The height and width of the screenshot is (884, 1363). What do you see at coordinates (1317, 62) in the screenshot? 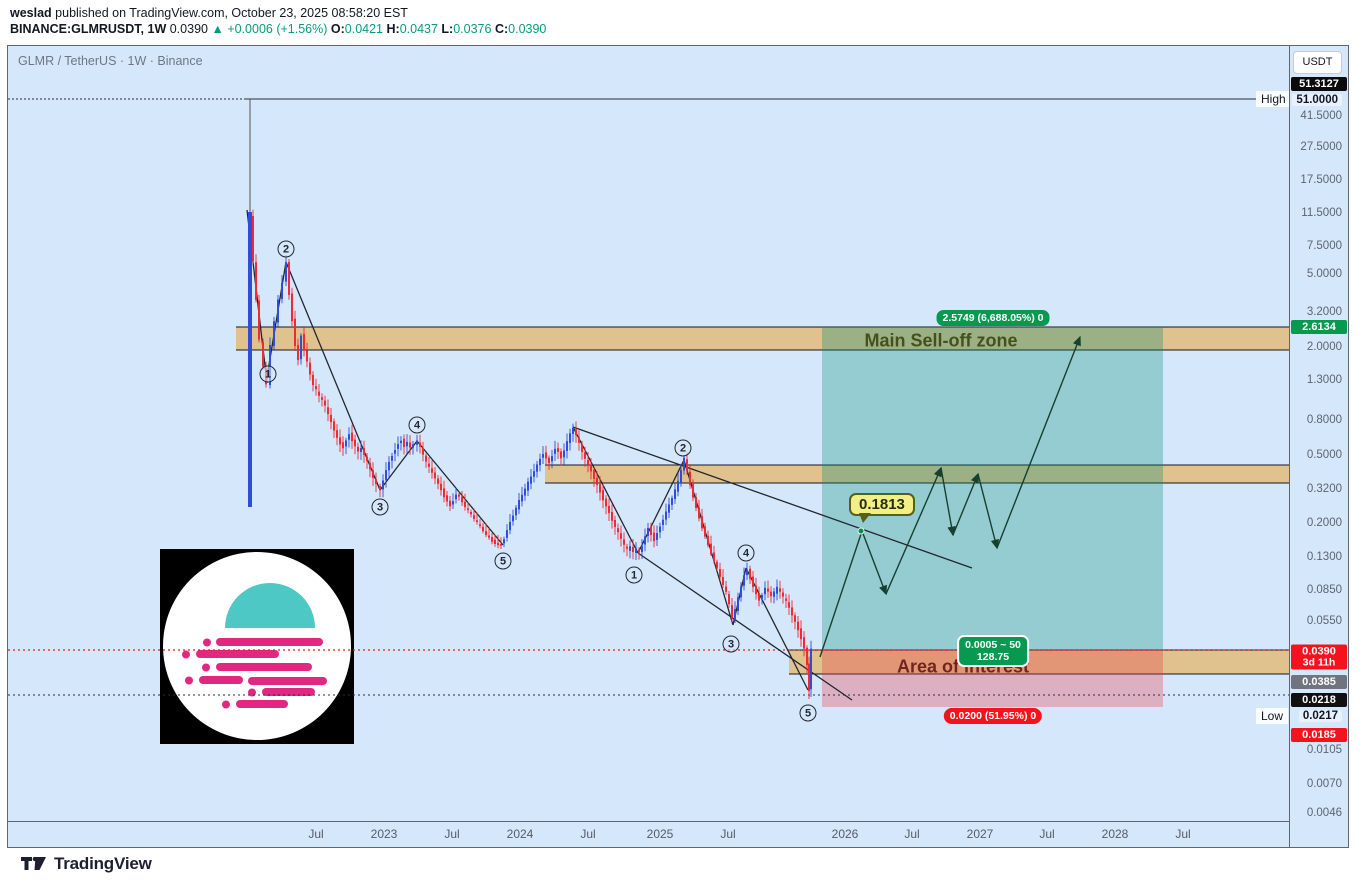
I see `currency-toggle-button: USDT` at bounding box center [1317, 62].